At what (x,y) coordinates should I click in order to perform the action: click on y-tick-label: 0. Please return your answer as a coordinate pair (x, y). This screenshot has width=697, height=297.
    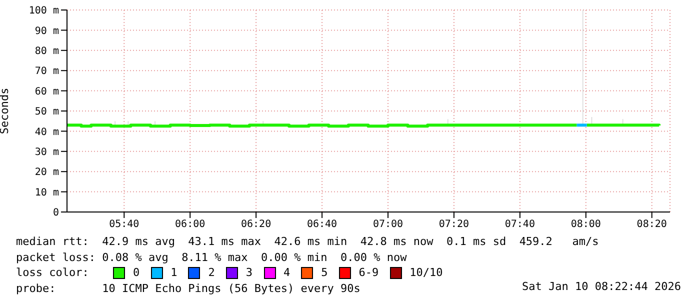
    Looking at the image, I should click on (55, 213).